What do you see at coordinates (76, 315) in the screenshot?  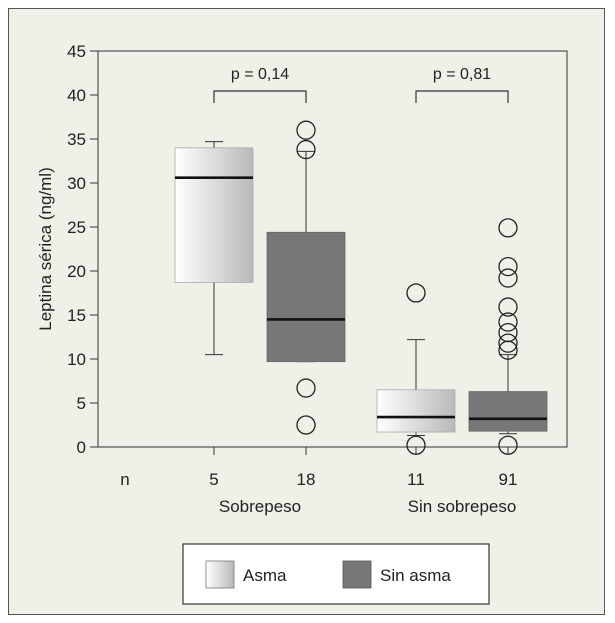 I see `y-tick-label: 15` at bounding box center [76, 315].